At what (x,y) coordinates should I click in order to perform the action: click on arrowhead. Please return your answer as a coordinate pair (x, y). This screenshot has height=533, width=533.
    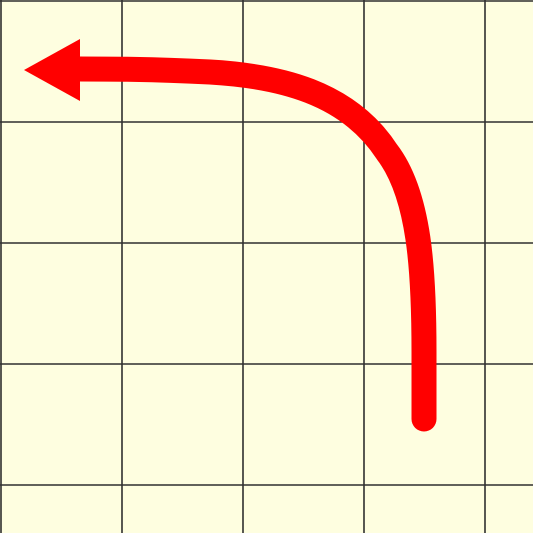
    Looking at the image, I should click on (52, 70).